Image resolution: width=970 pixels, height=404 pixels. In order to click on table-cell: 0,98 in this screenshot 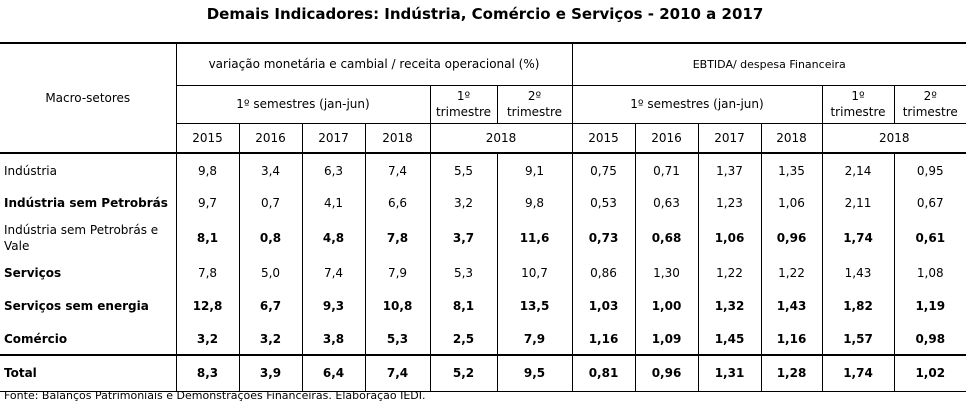, I will do `click(930, 339)`.